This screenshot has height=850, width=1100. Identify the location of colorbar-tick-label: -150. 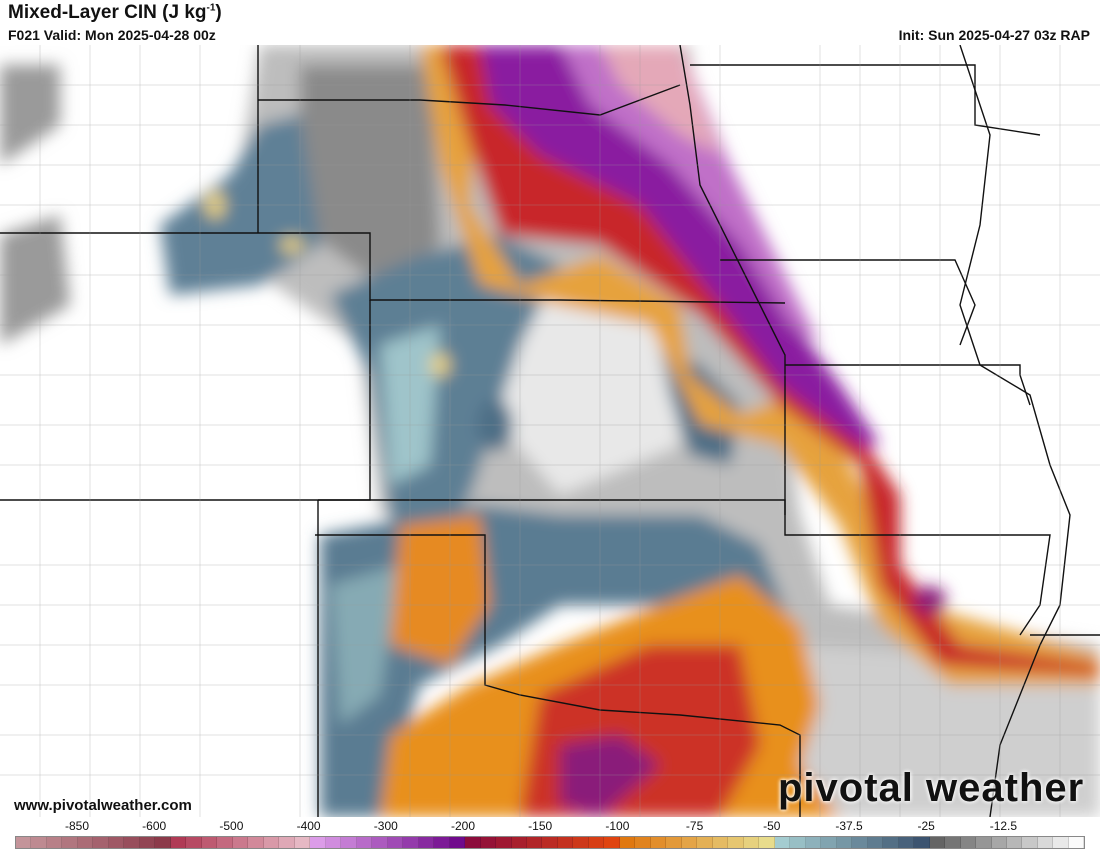
(540, 826).